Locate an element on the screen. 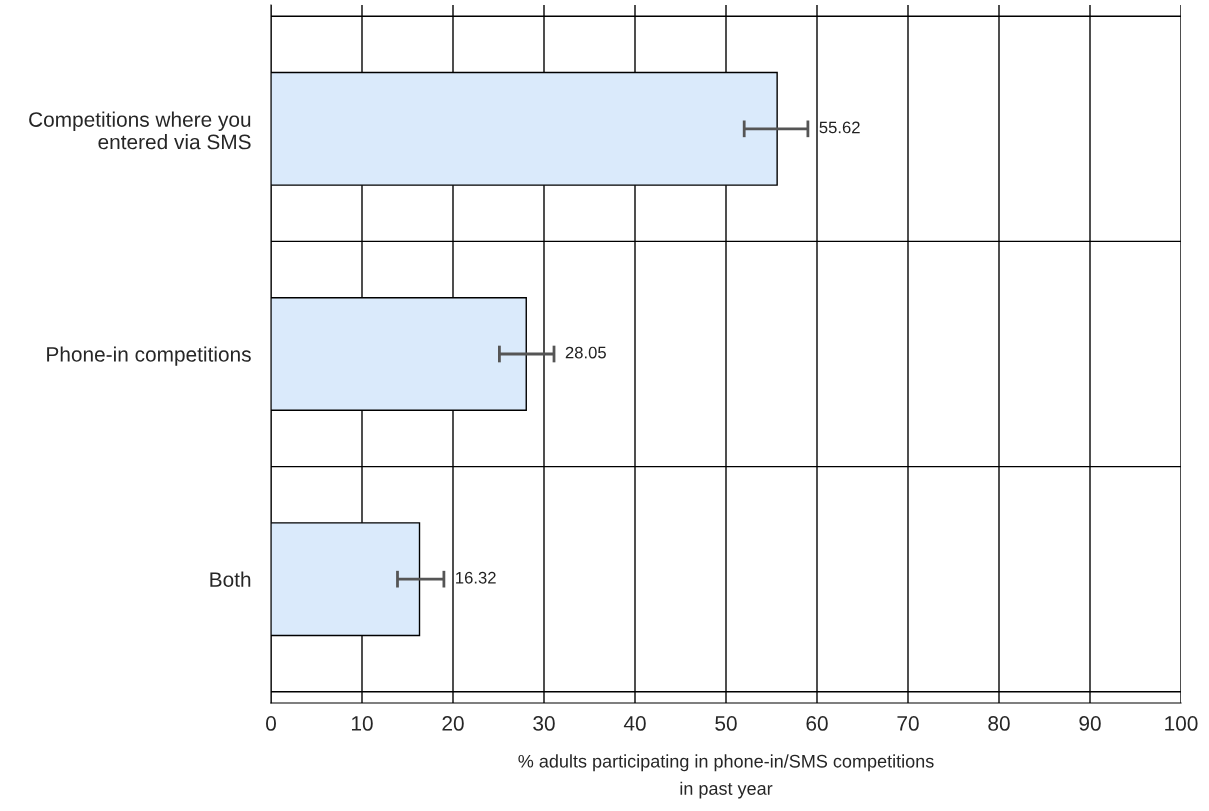 The height and width of the screenshot is (811, 1209). y-tick-label: Phone-in competitions is located at coordinates (149, 356).